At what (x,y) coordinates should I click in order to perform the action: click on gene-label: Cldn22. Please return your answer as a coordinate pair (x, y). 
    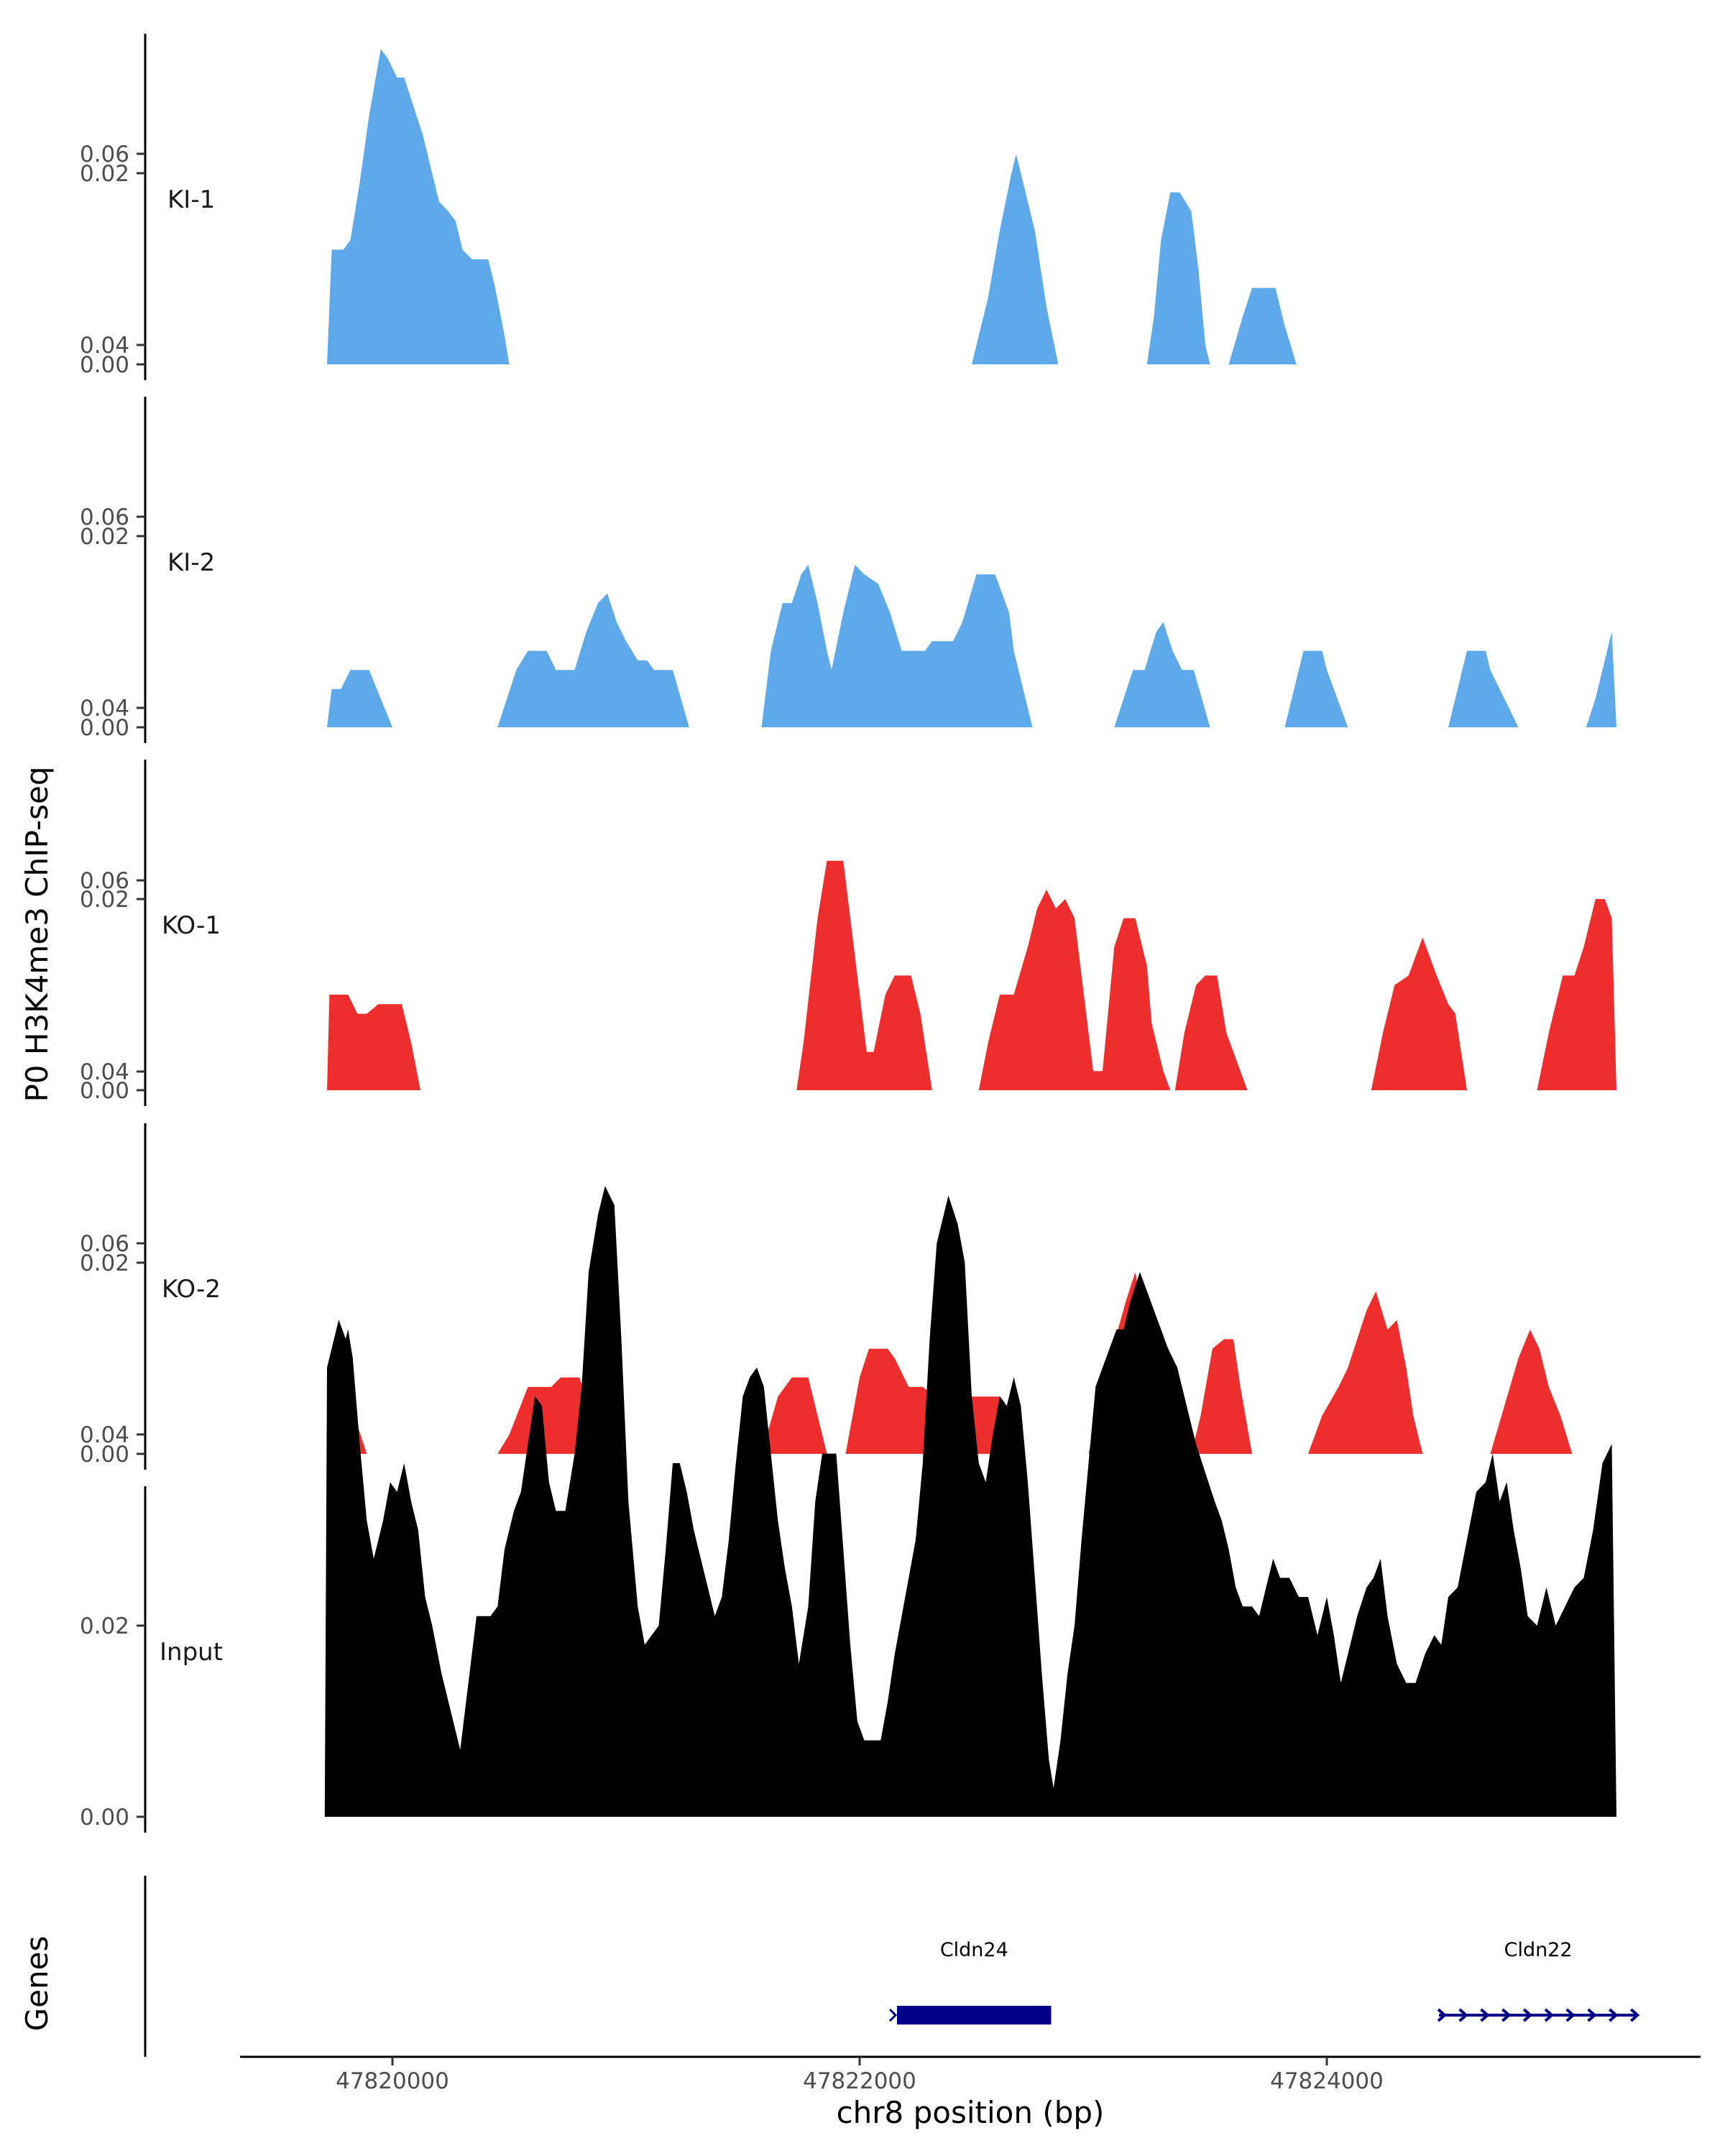
    Looking at the image, I should click on (1538, 1950).